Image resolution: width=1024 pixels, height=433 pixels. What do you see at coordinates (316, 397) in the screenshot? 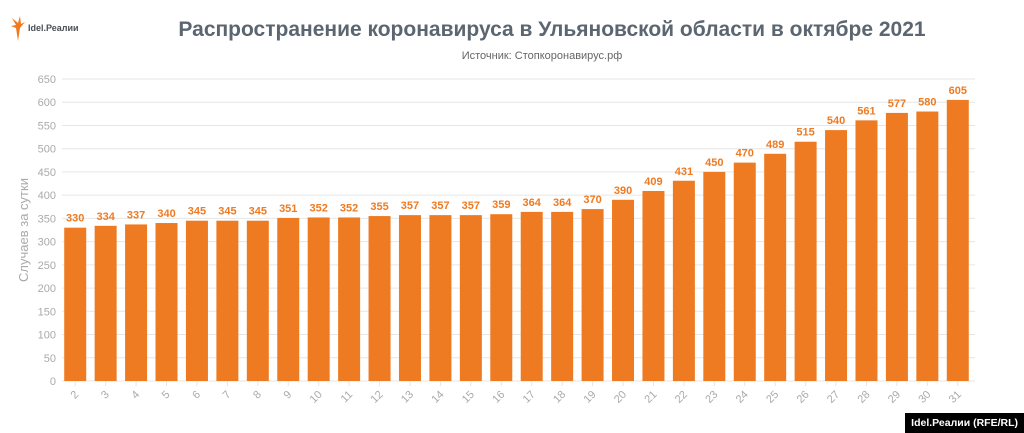
I see `x-tick-label: 10` at bounding box center [316, 397].